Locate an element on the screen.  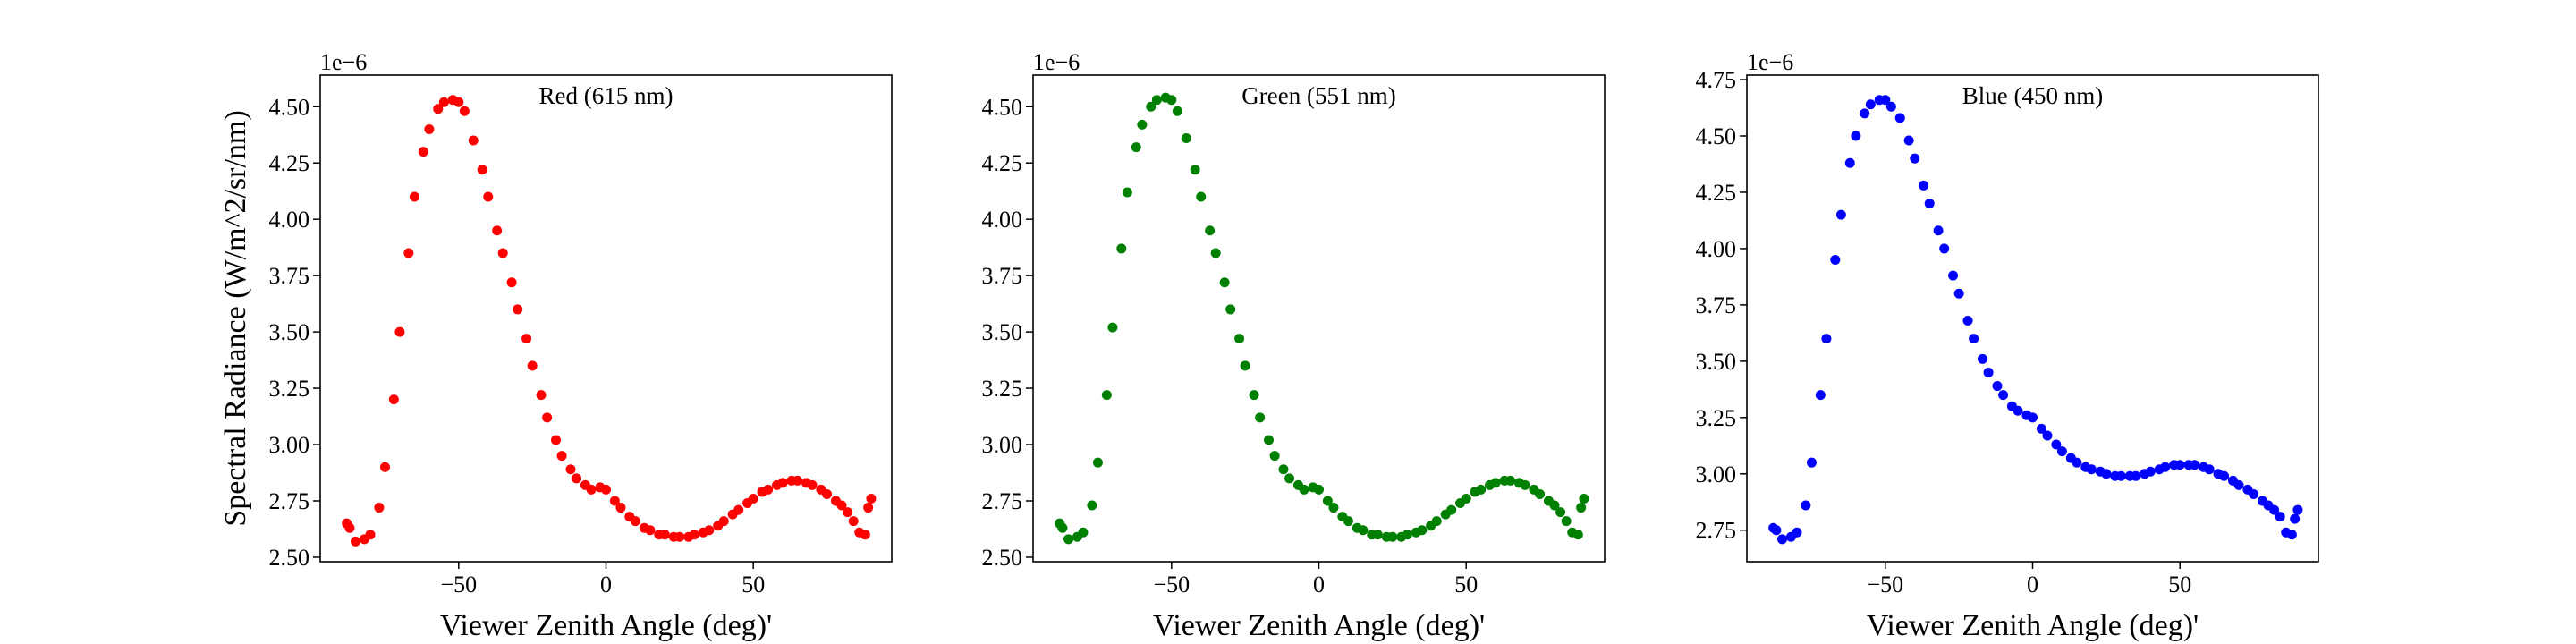
x-tick-label: −50 is located at coordinates (1885, 584).